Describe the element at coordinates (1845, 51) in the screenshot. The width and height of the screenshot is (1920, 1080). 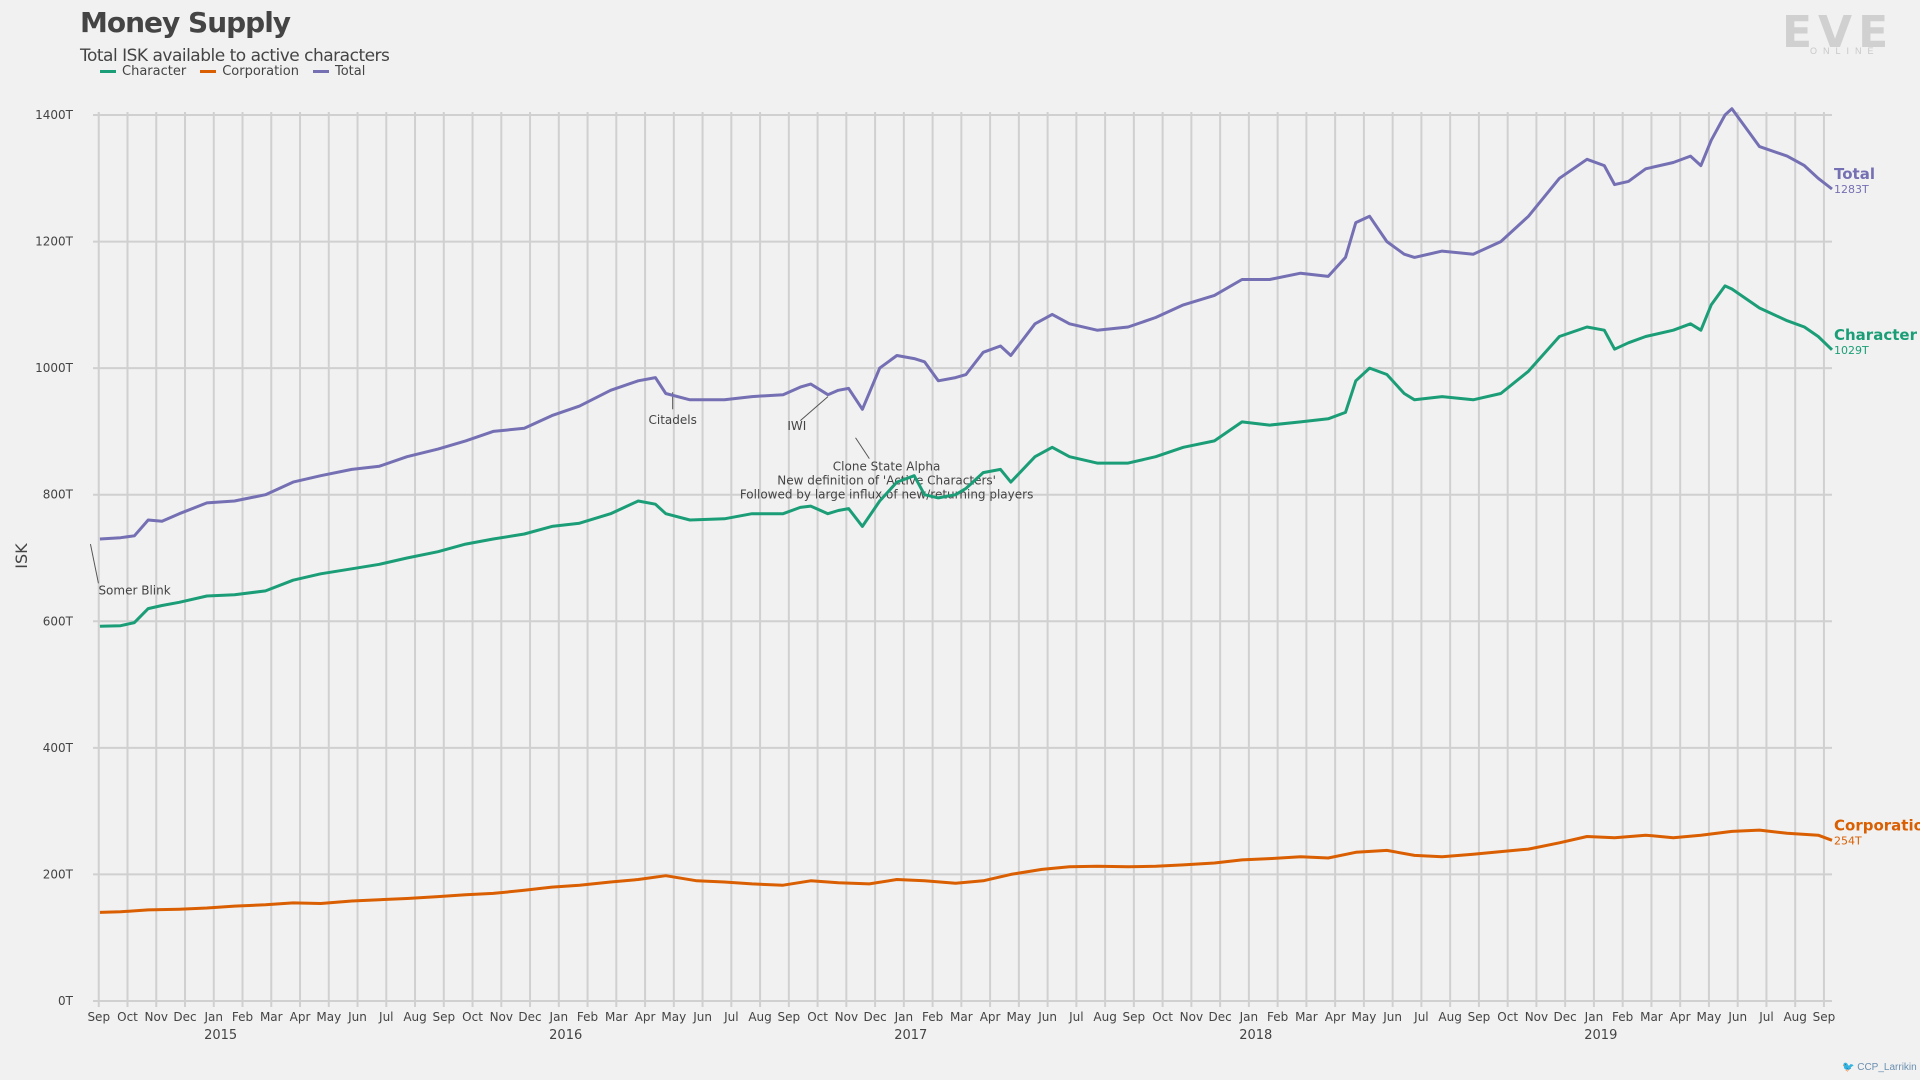
I see `logo-subtext: ONLINE` at that location.